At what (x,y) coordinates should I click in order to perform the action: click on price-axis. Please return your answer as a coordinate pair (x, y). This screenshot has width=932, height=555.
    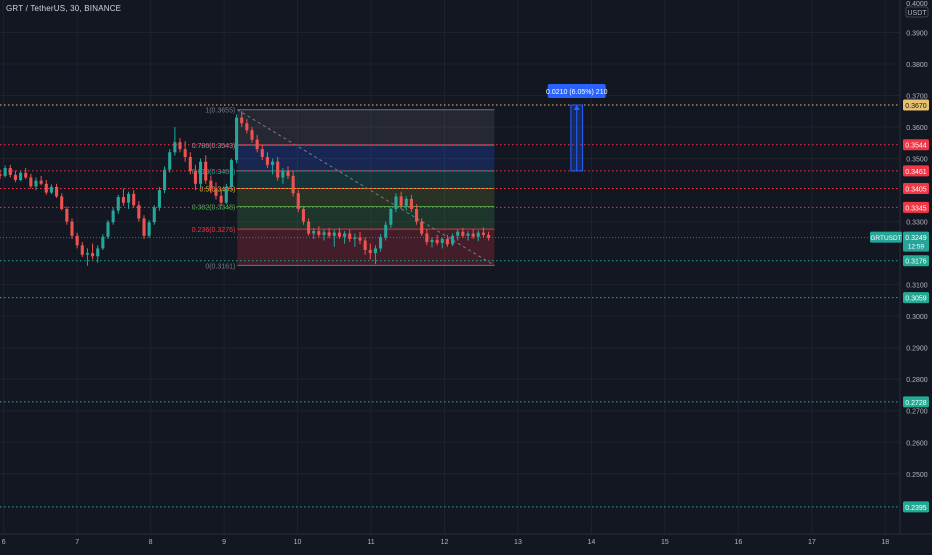
    Looking at the image, I should click on (916, 275).